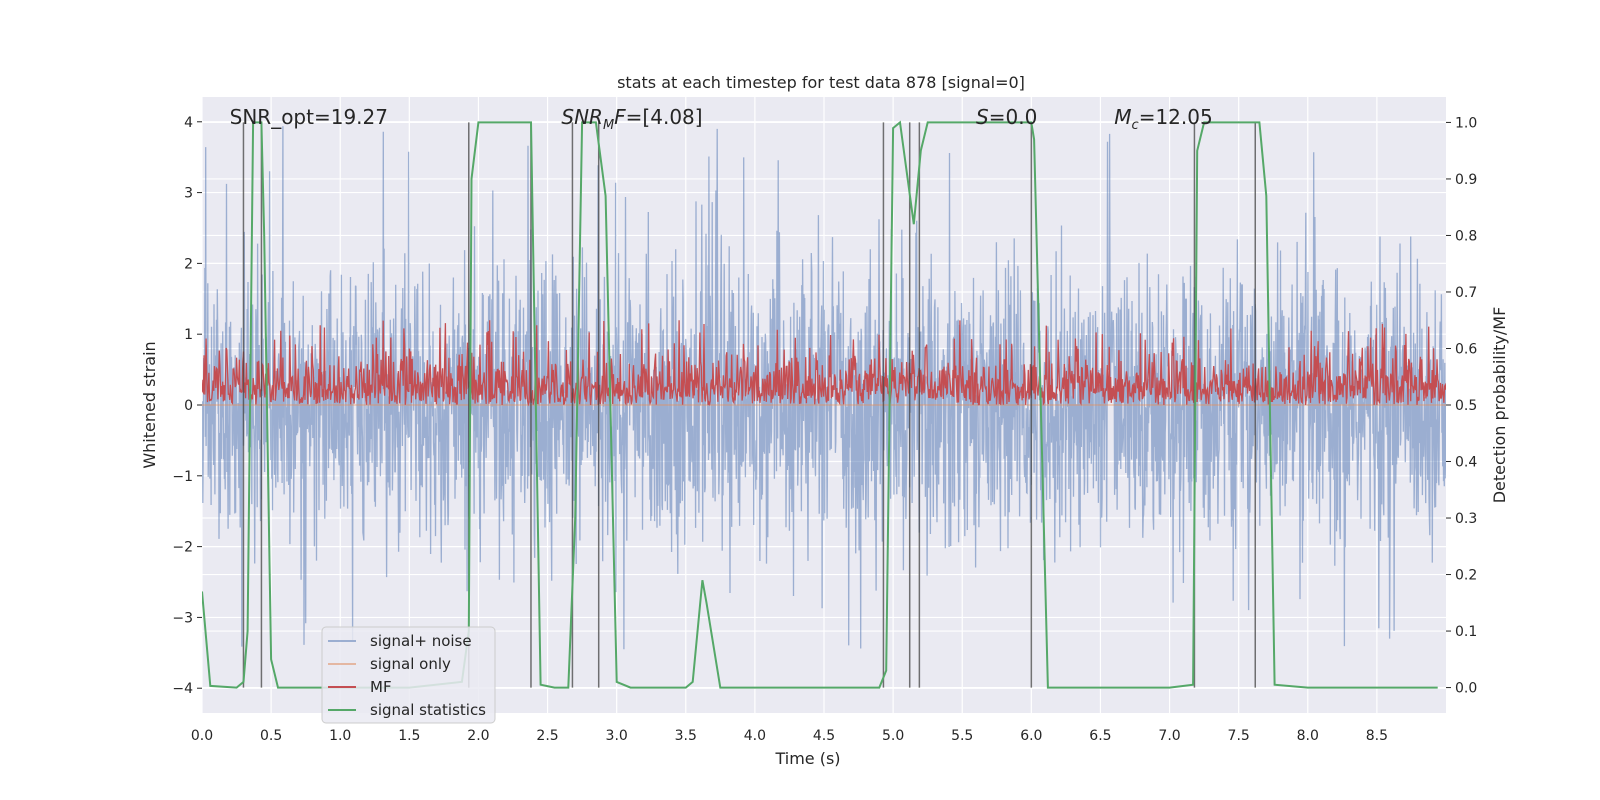  Describe the element at coordinates (340, 736) in the screenshot. I see `x-tick-label: 1.0` at that location.